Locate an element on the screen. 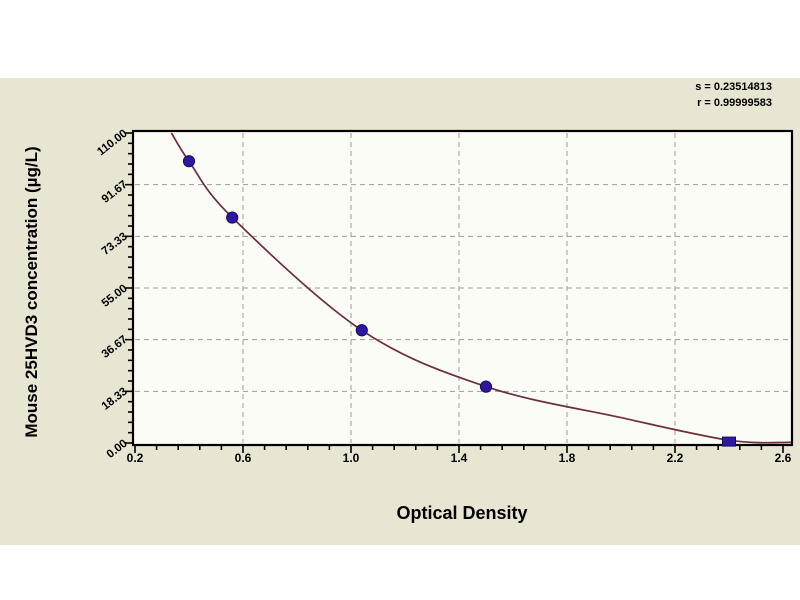 The height and width of the screenshot is (600, 800). fit-standard-error-value: s = 0.23514813 is located at coordinates (733, 87).